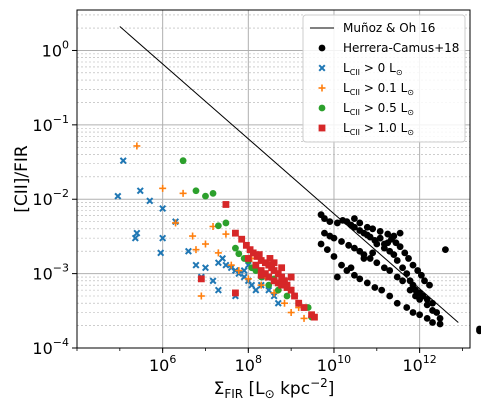 Image resolution: width=481 pixels, height=409 pixels. I want to click on y-tick-label: 10⁻¹, so click(50, 124).